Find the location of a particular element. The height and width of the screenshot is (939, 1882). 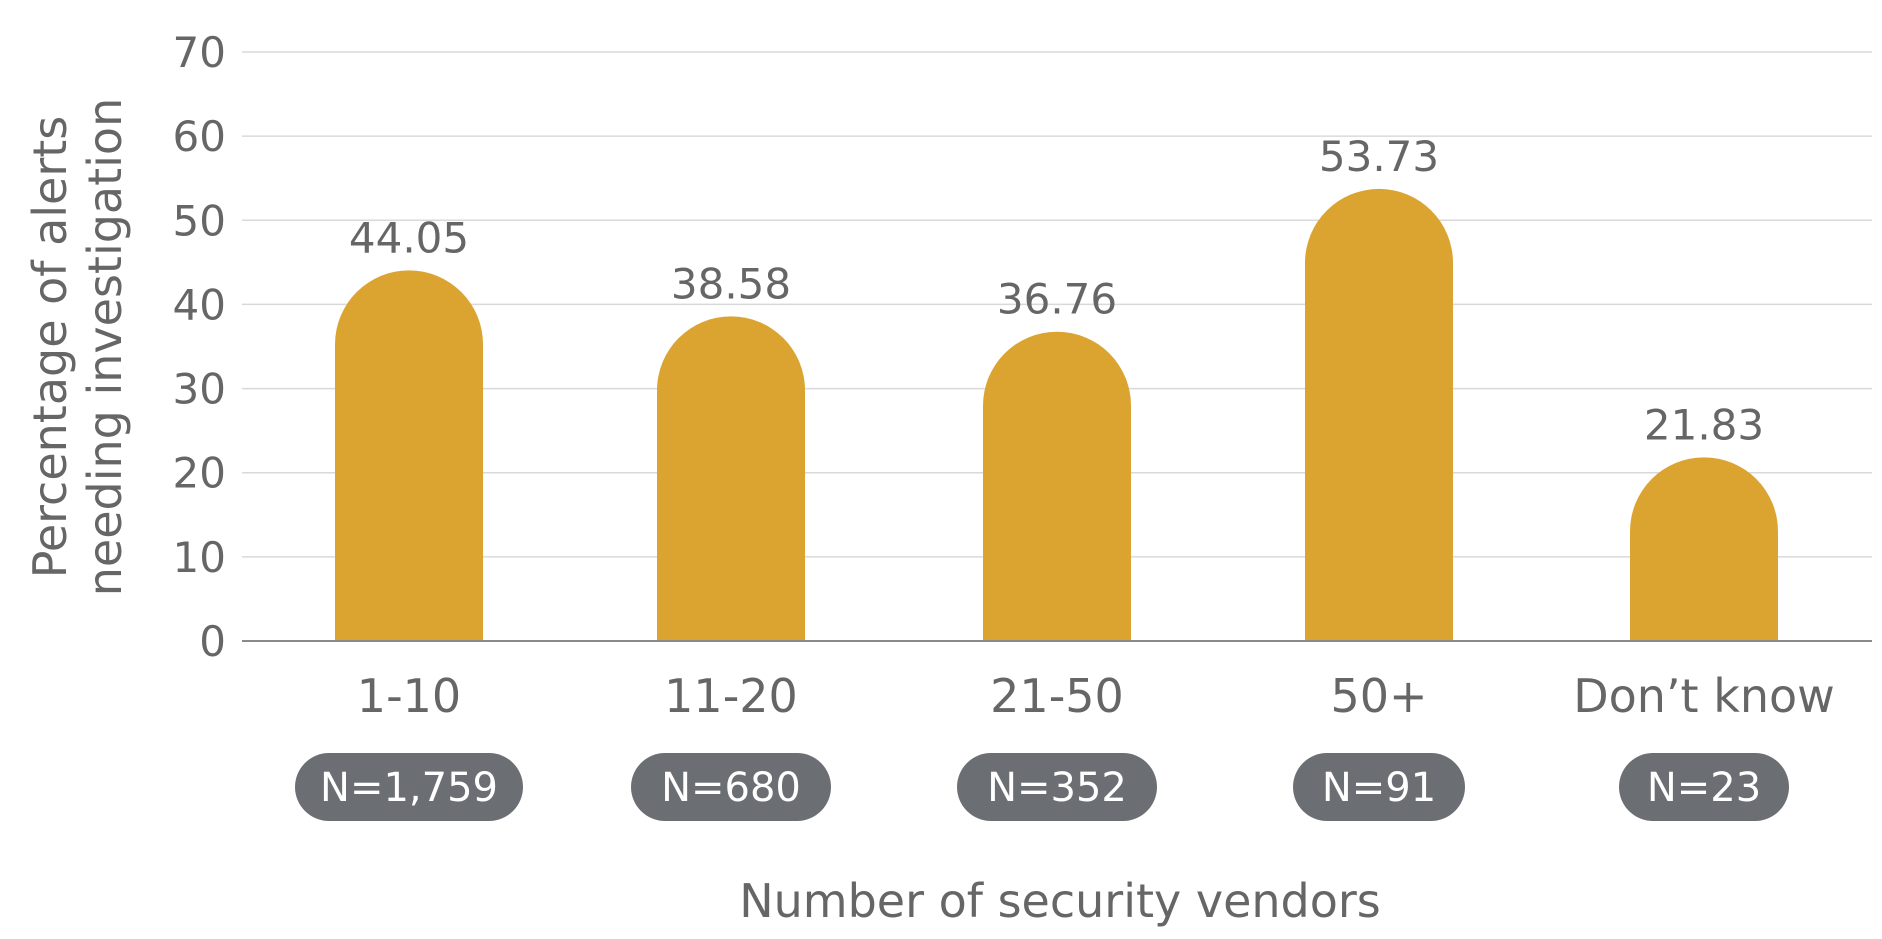

sample-size-pill: N=23 is located at coordinates (1704, 787).